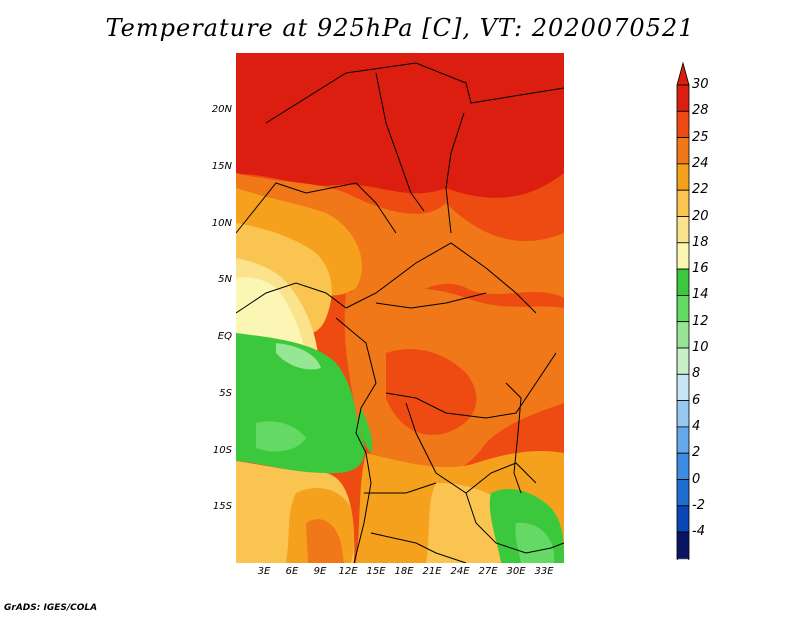  Describe the element at coordinates (683, 73) in the screenshot. I see `colorbar-over-triangle` at that location.